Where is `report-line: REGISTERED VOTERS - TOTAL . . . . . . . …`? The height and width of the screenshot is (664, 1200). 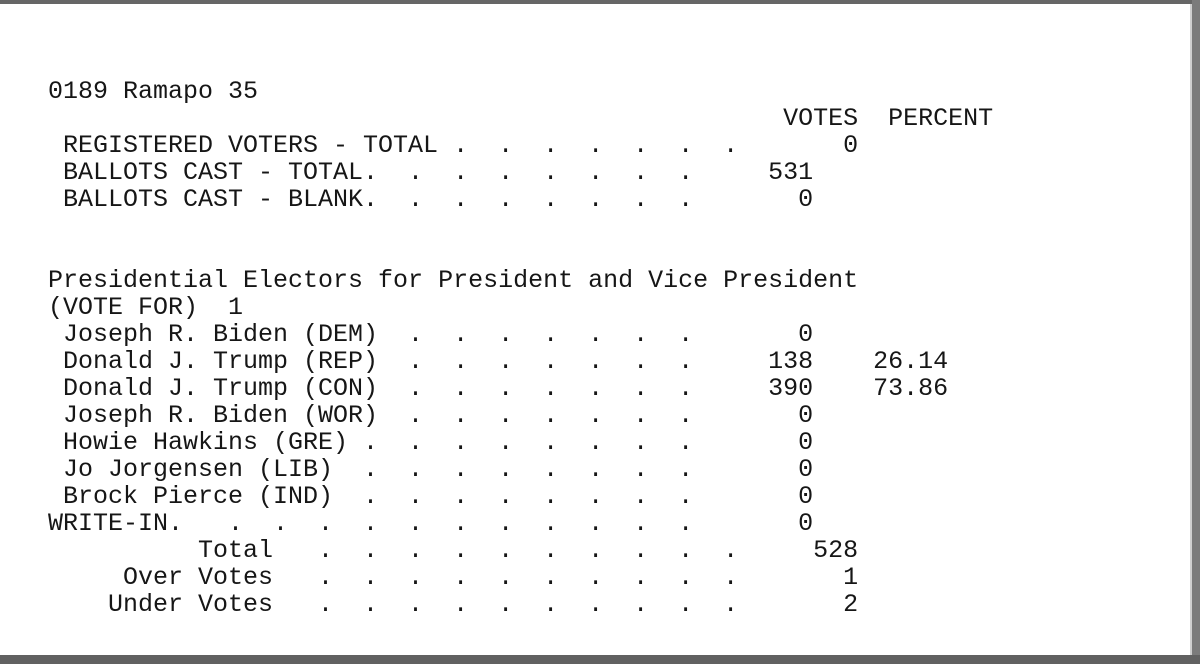 report-line: REGISTERED VOTERS - TOTAL . . . . . . . … is located at coordinates (453, 145).